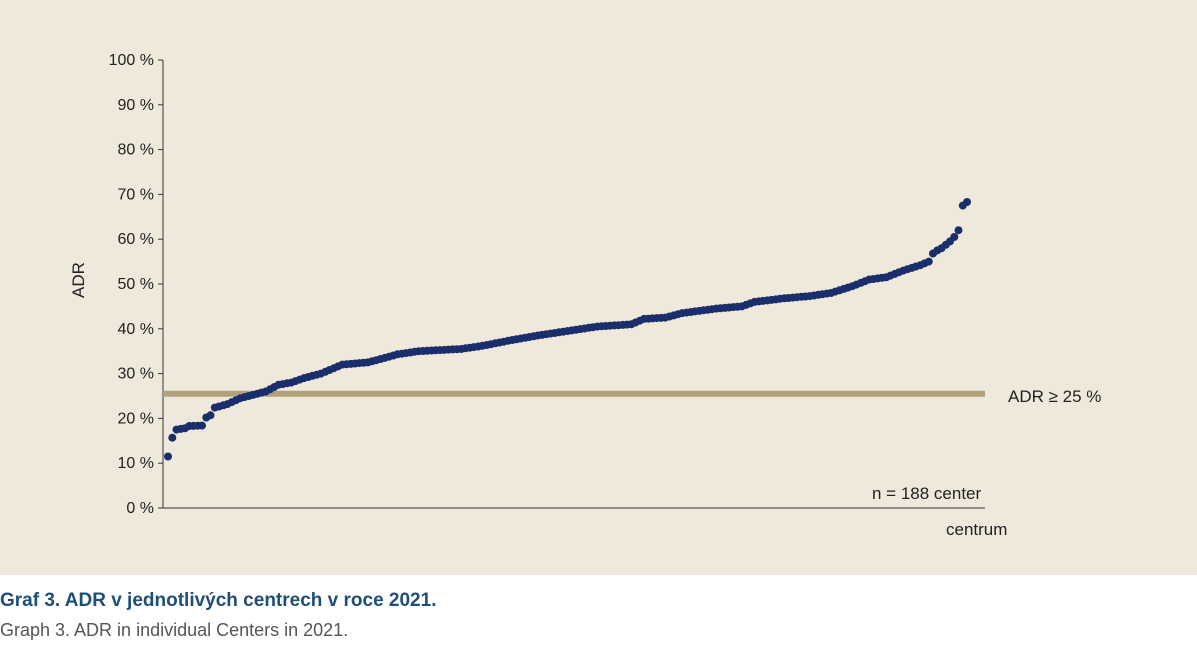  What do you see at coordinates (136, 105) in the screenshot?
I see `y-tick-label: 90 %` at bounding box center [136, 105].